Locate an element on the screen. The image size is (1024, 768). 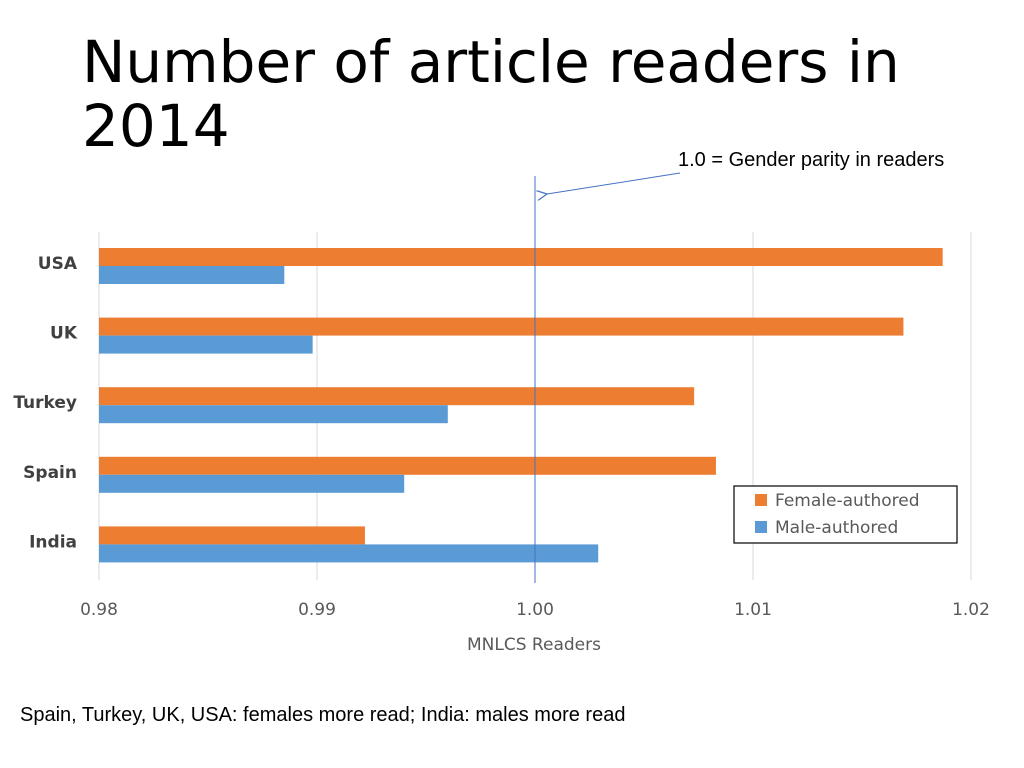
x-tick-label: 1.00 is located at coordinates (535, 610).